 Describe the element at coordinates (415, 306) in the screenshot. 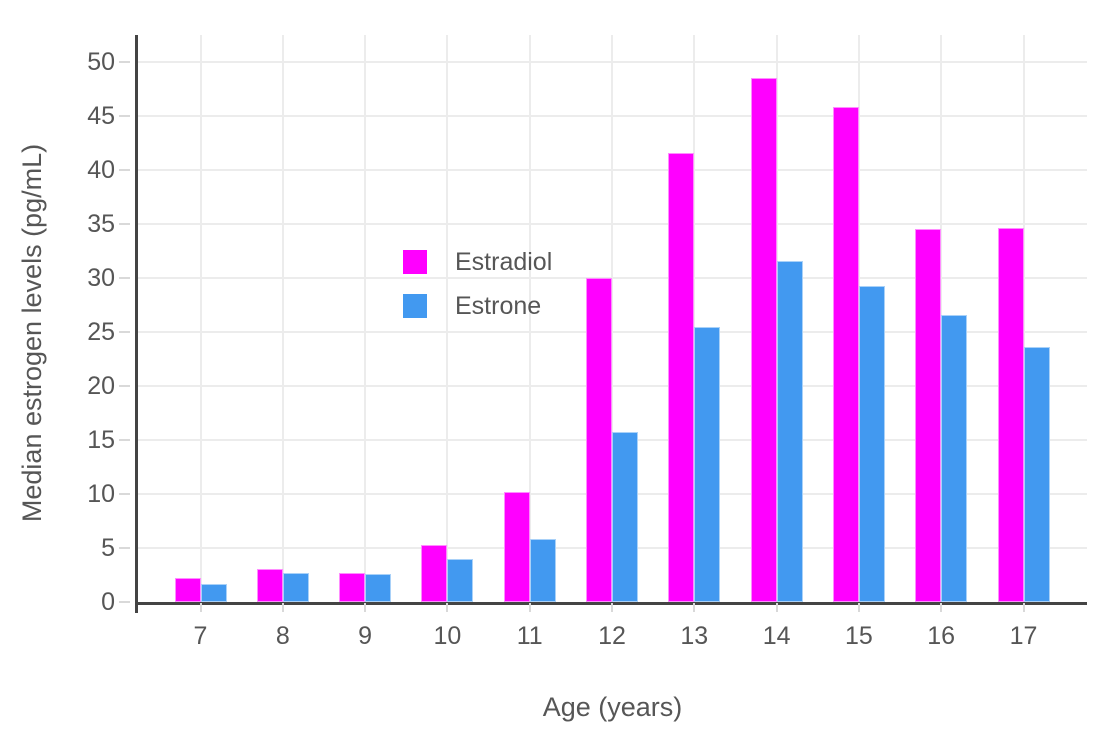

I see `estrone-swatch-icon` at that location.